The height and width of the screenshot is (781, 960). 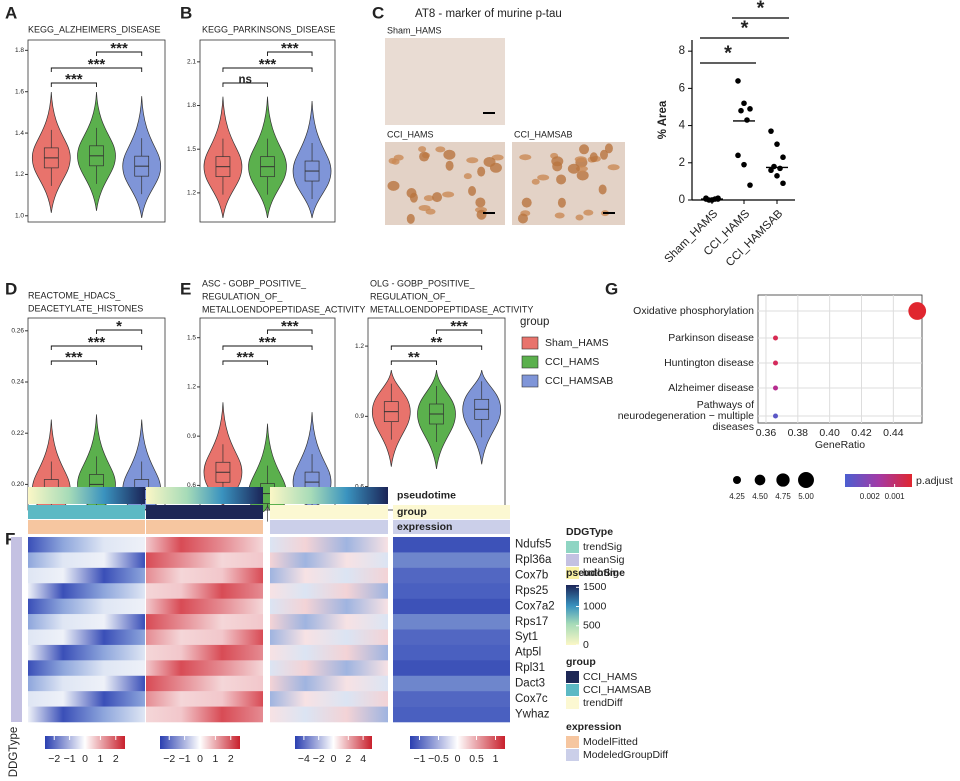 I want to click on colorbar-tick-label: −0.5, so click(x=438, y=759).